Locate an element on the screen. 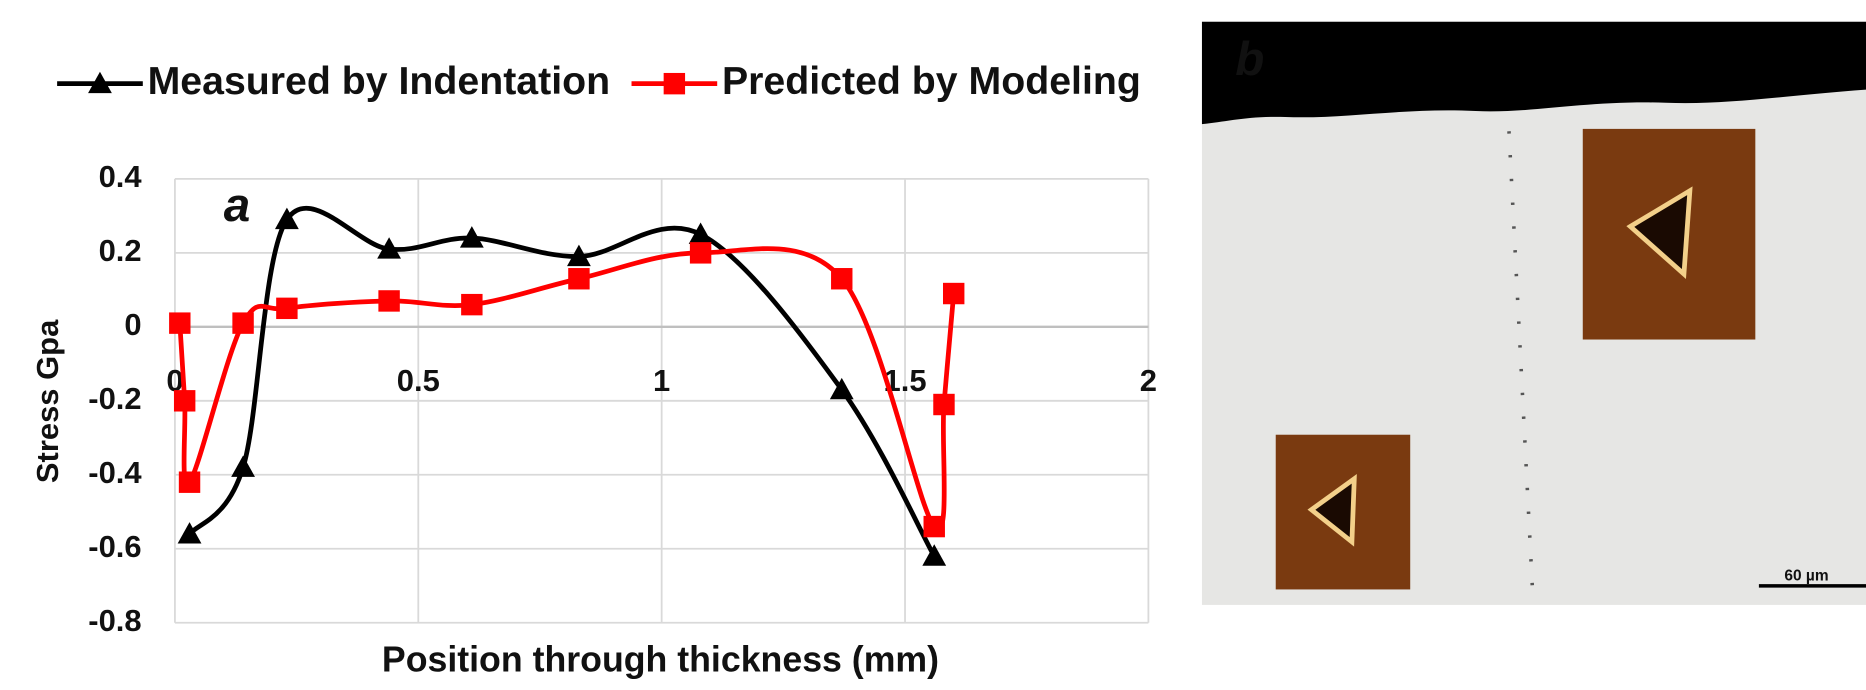 This screenshot has width=1866, height=690. x-axis-title: Position through thickness (mm) is located at coordinates (660, 659).